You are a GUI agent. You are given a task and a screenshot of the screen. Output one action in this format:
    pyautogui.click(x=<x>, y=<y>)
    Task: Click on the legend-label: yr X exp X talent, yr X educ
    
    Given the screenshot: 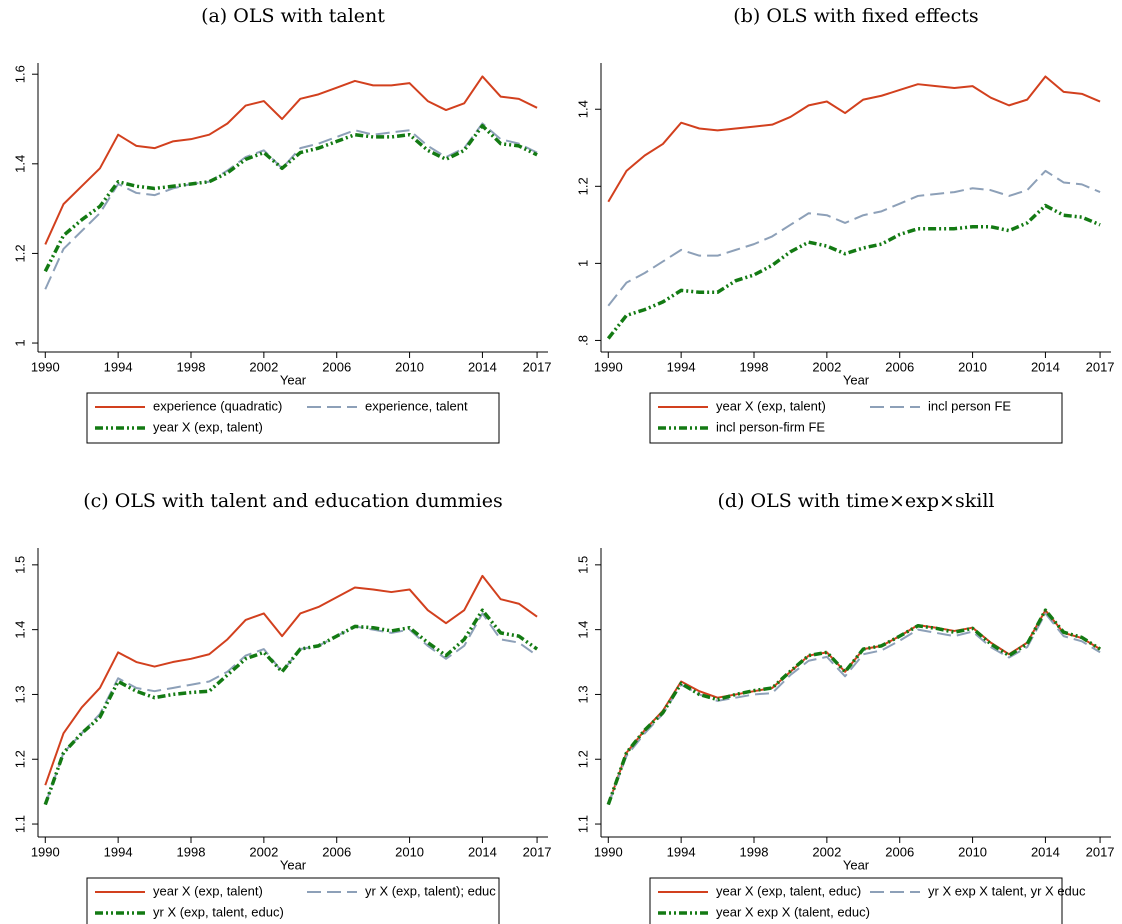 What is the action you would take?
    pyautogui.click(x=1007, y=890)
    